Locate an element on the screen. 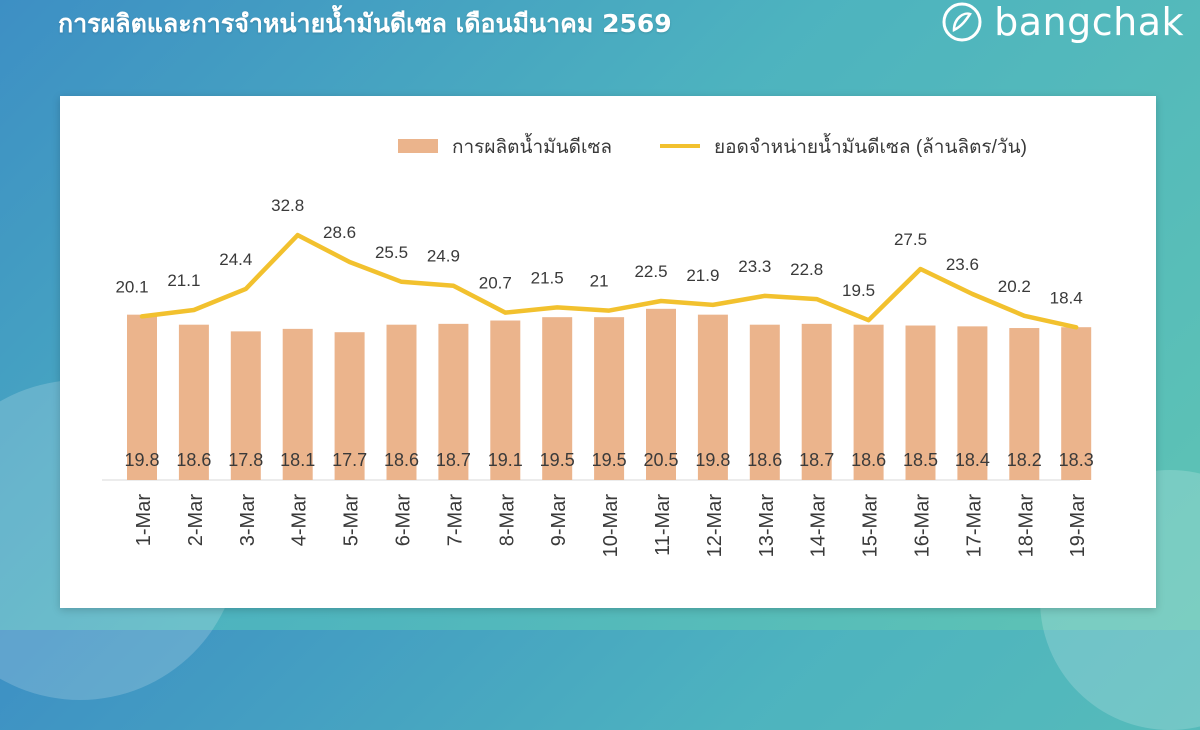  production-value-label: 18.5 is located at coordinates (920, 460).